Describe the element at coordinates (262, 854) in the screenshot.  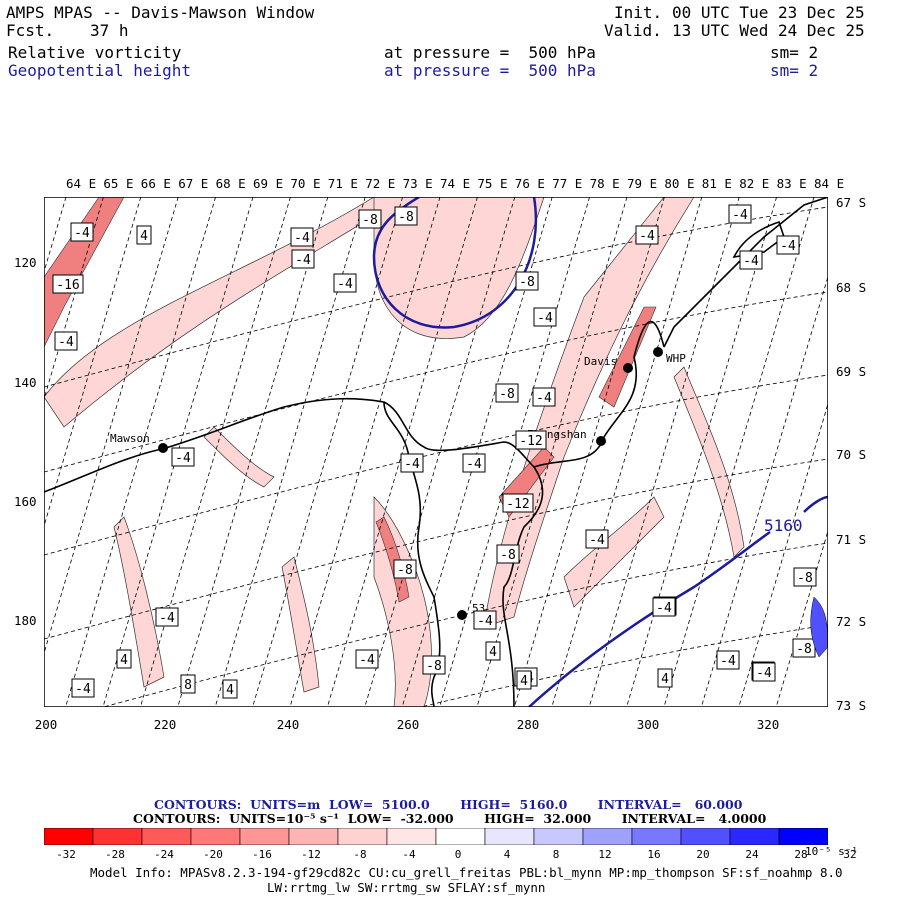
I see `colorbar-tick: -16` at that location.